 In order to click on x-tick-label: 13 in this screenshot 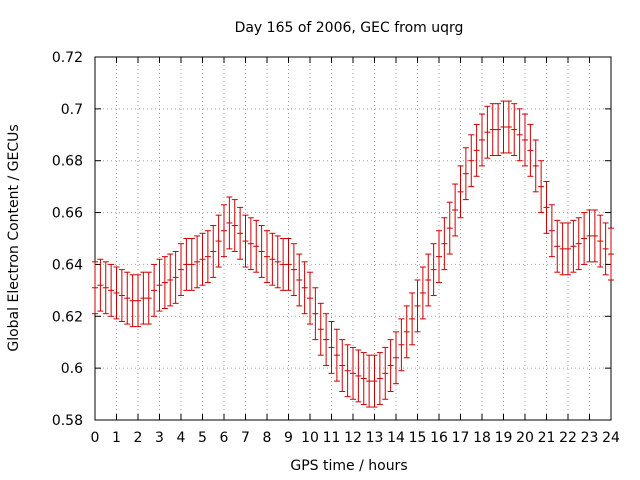, I will do `click(375, 438)`.